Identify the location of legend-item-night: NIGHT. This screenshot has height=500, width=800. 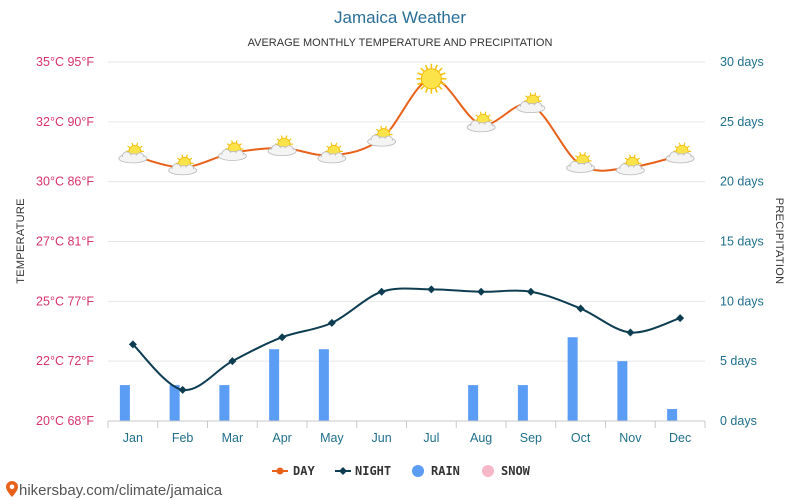
(363, 471).